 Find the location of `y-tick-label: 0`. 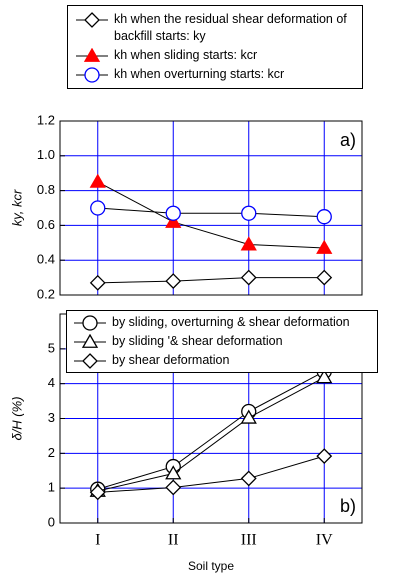

y-tick-label: 0 is located at coordinates (51, 521).